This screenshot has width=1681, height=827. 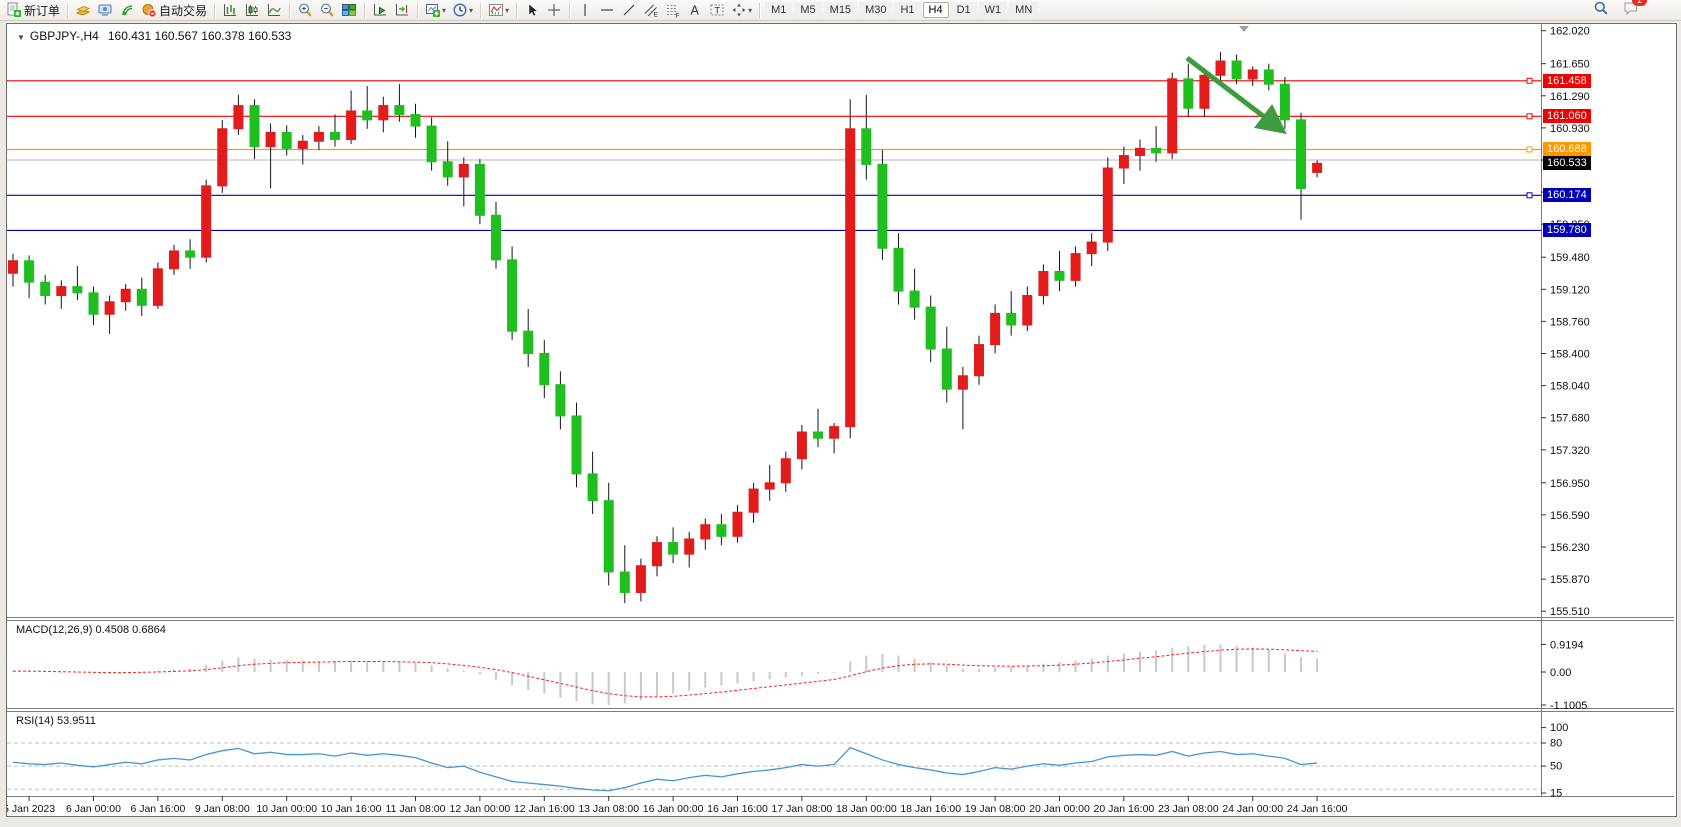 What do you see at coordinates (252, 10) in the screenshot?
I see `candlestick-mode-button` at bounding box center [252, 10].